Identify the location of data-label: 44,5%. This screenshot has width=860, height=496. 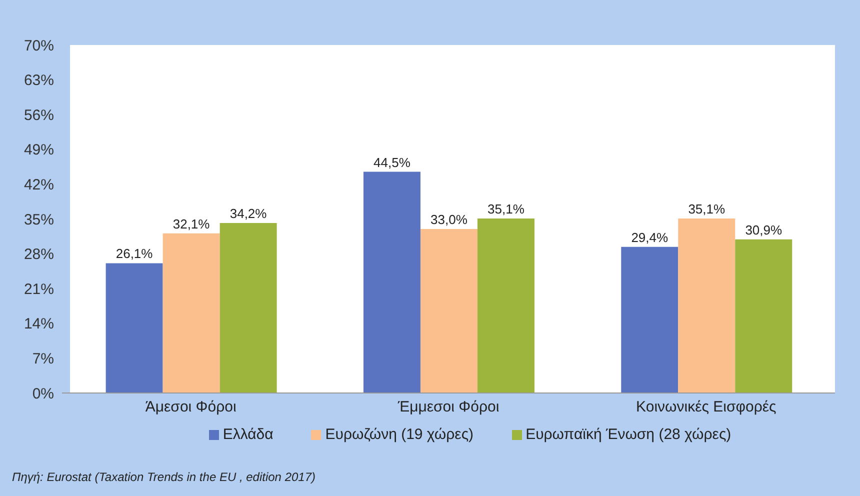
(392, 162).